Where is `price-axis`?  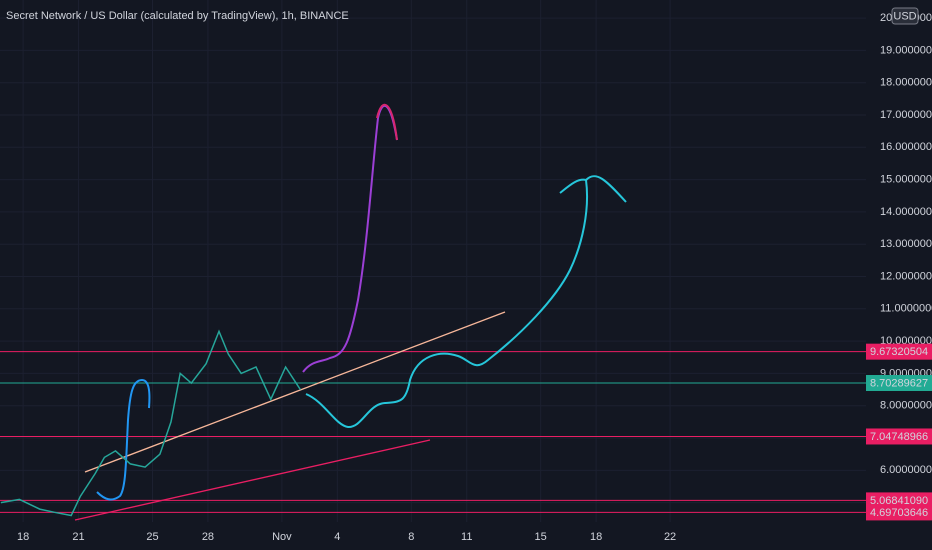 price-axis is located at coordinates (899, 275).